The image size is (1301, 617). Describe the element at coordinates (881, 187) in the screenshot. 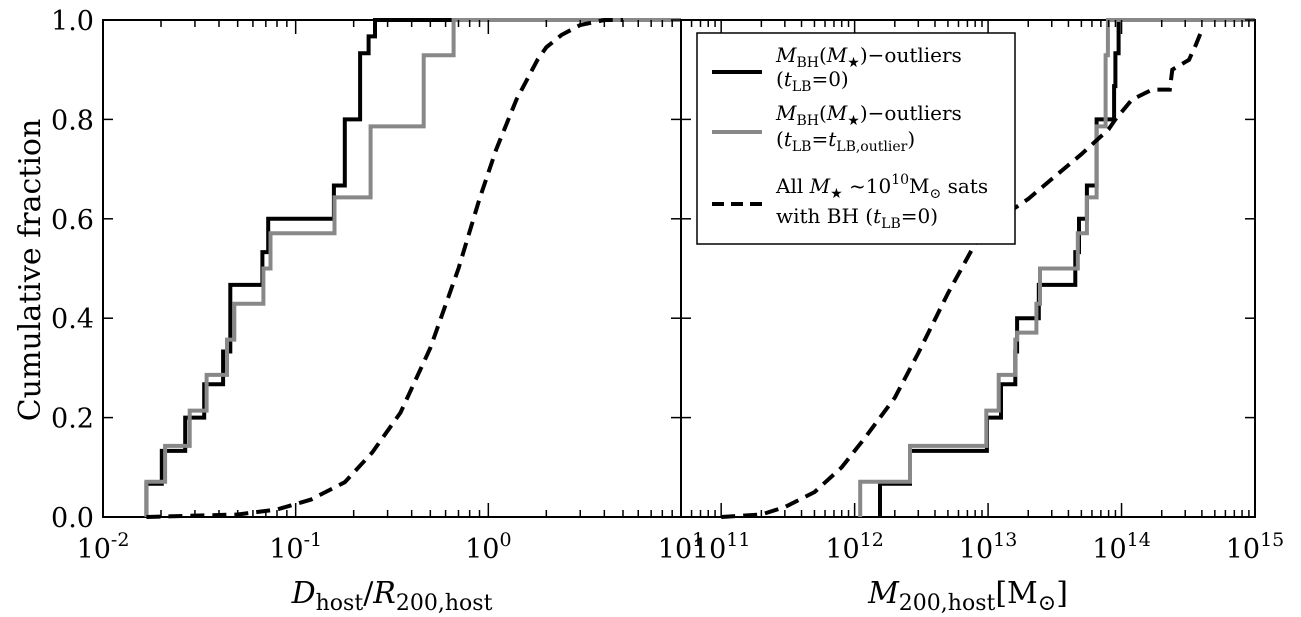

I see `legend-entry-3-line1: All M★ ~1010M⊙ sats` at that location.